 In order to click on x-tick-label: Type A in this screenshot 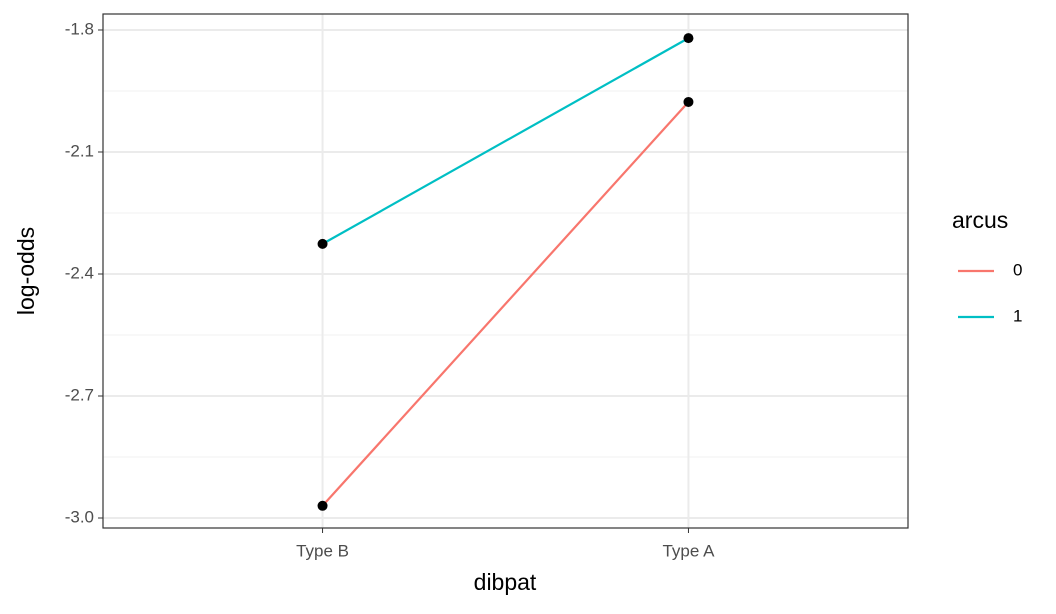, I will do `click(688, 550)`.